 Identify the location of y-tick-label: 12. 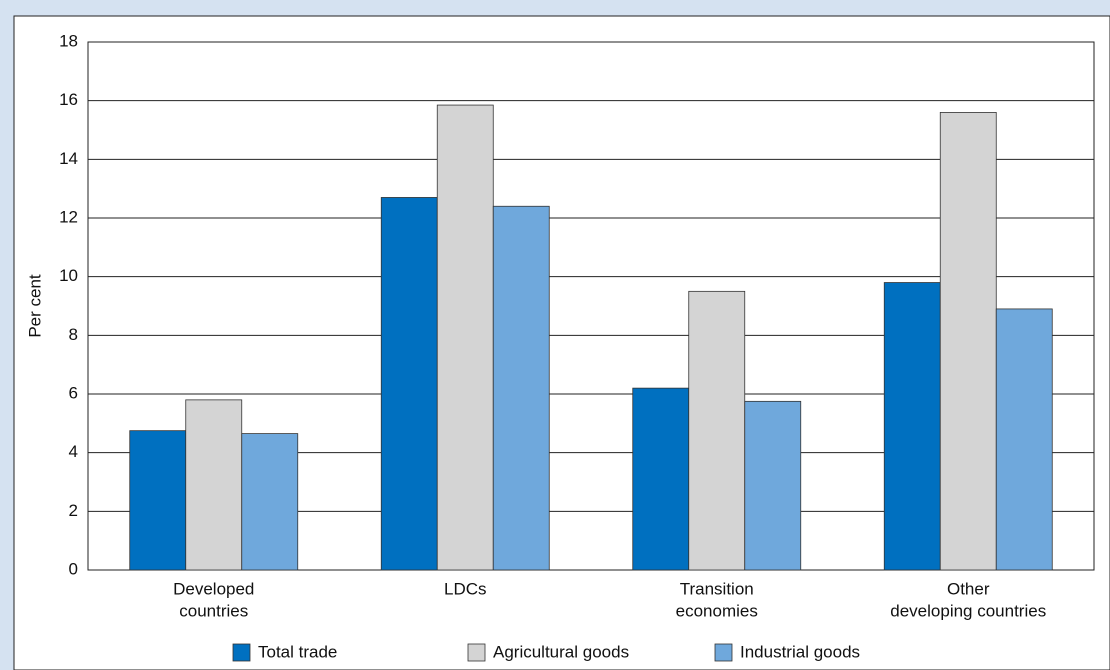
(68, 216).